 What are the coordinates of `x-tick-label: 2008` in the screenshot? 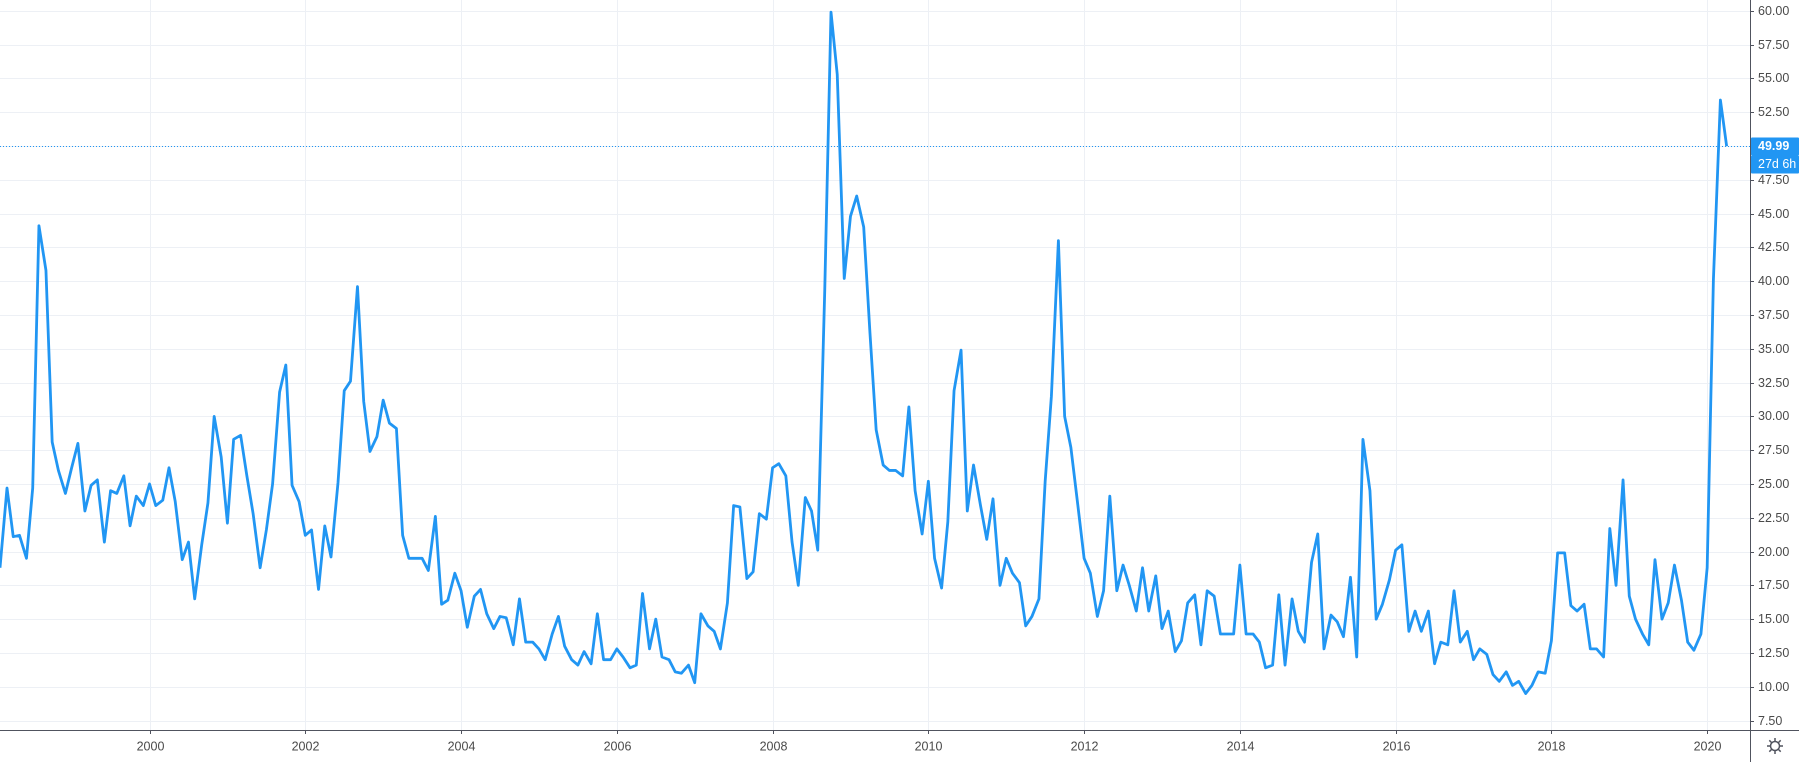 It's located at (774, 746).